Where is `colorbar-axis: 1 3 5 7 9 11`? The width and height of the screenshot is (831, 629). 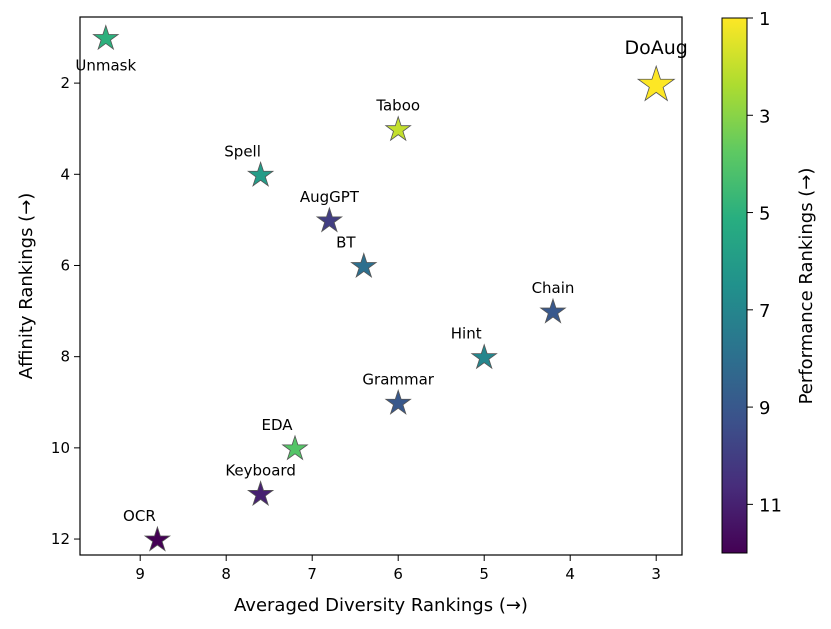 colorbar-axis: 1 3 5 7 9 11 is located at coordinates (764, 262).